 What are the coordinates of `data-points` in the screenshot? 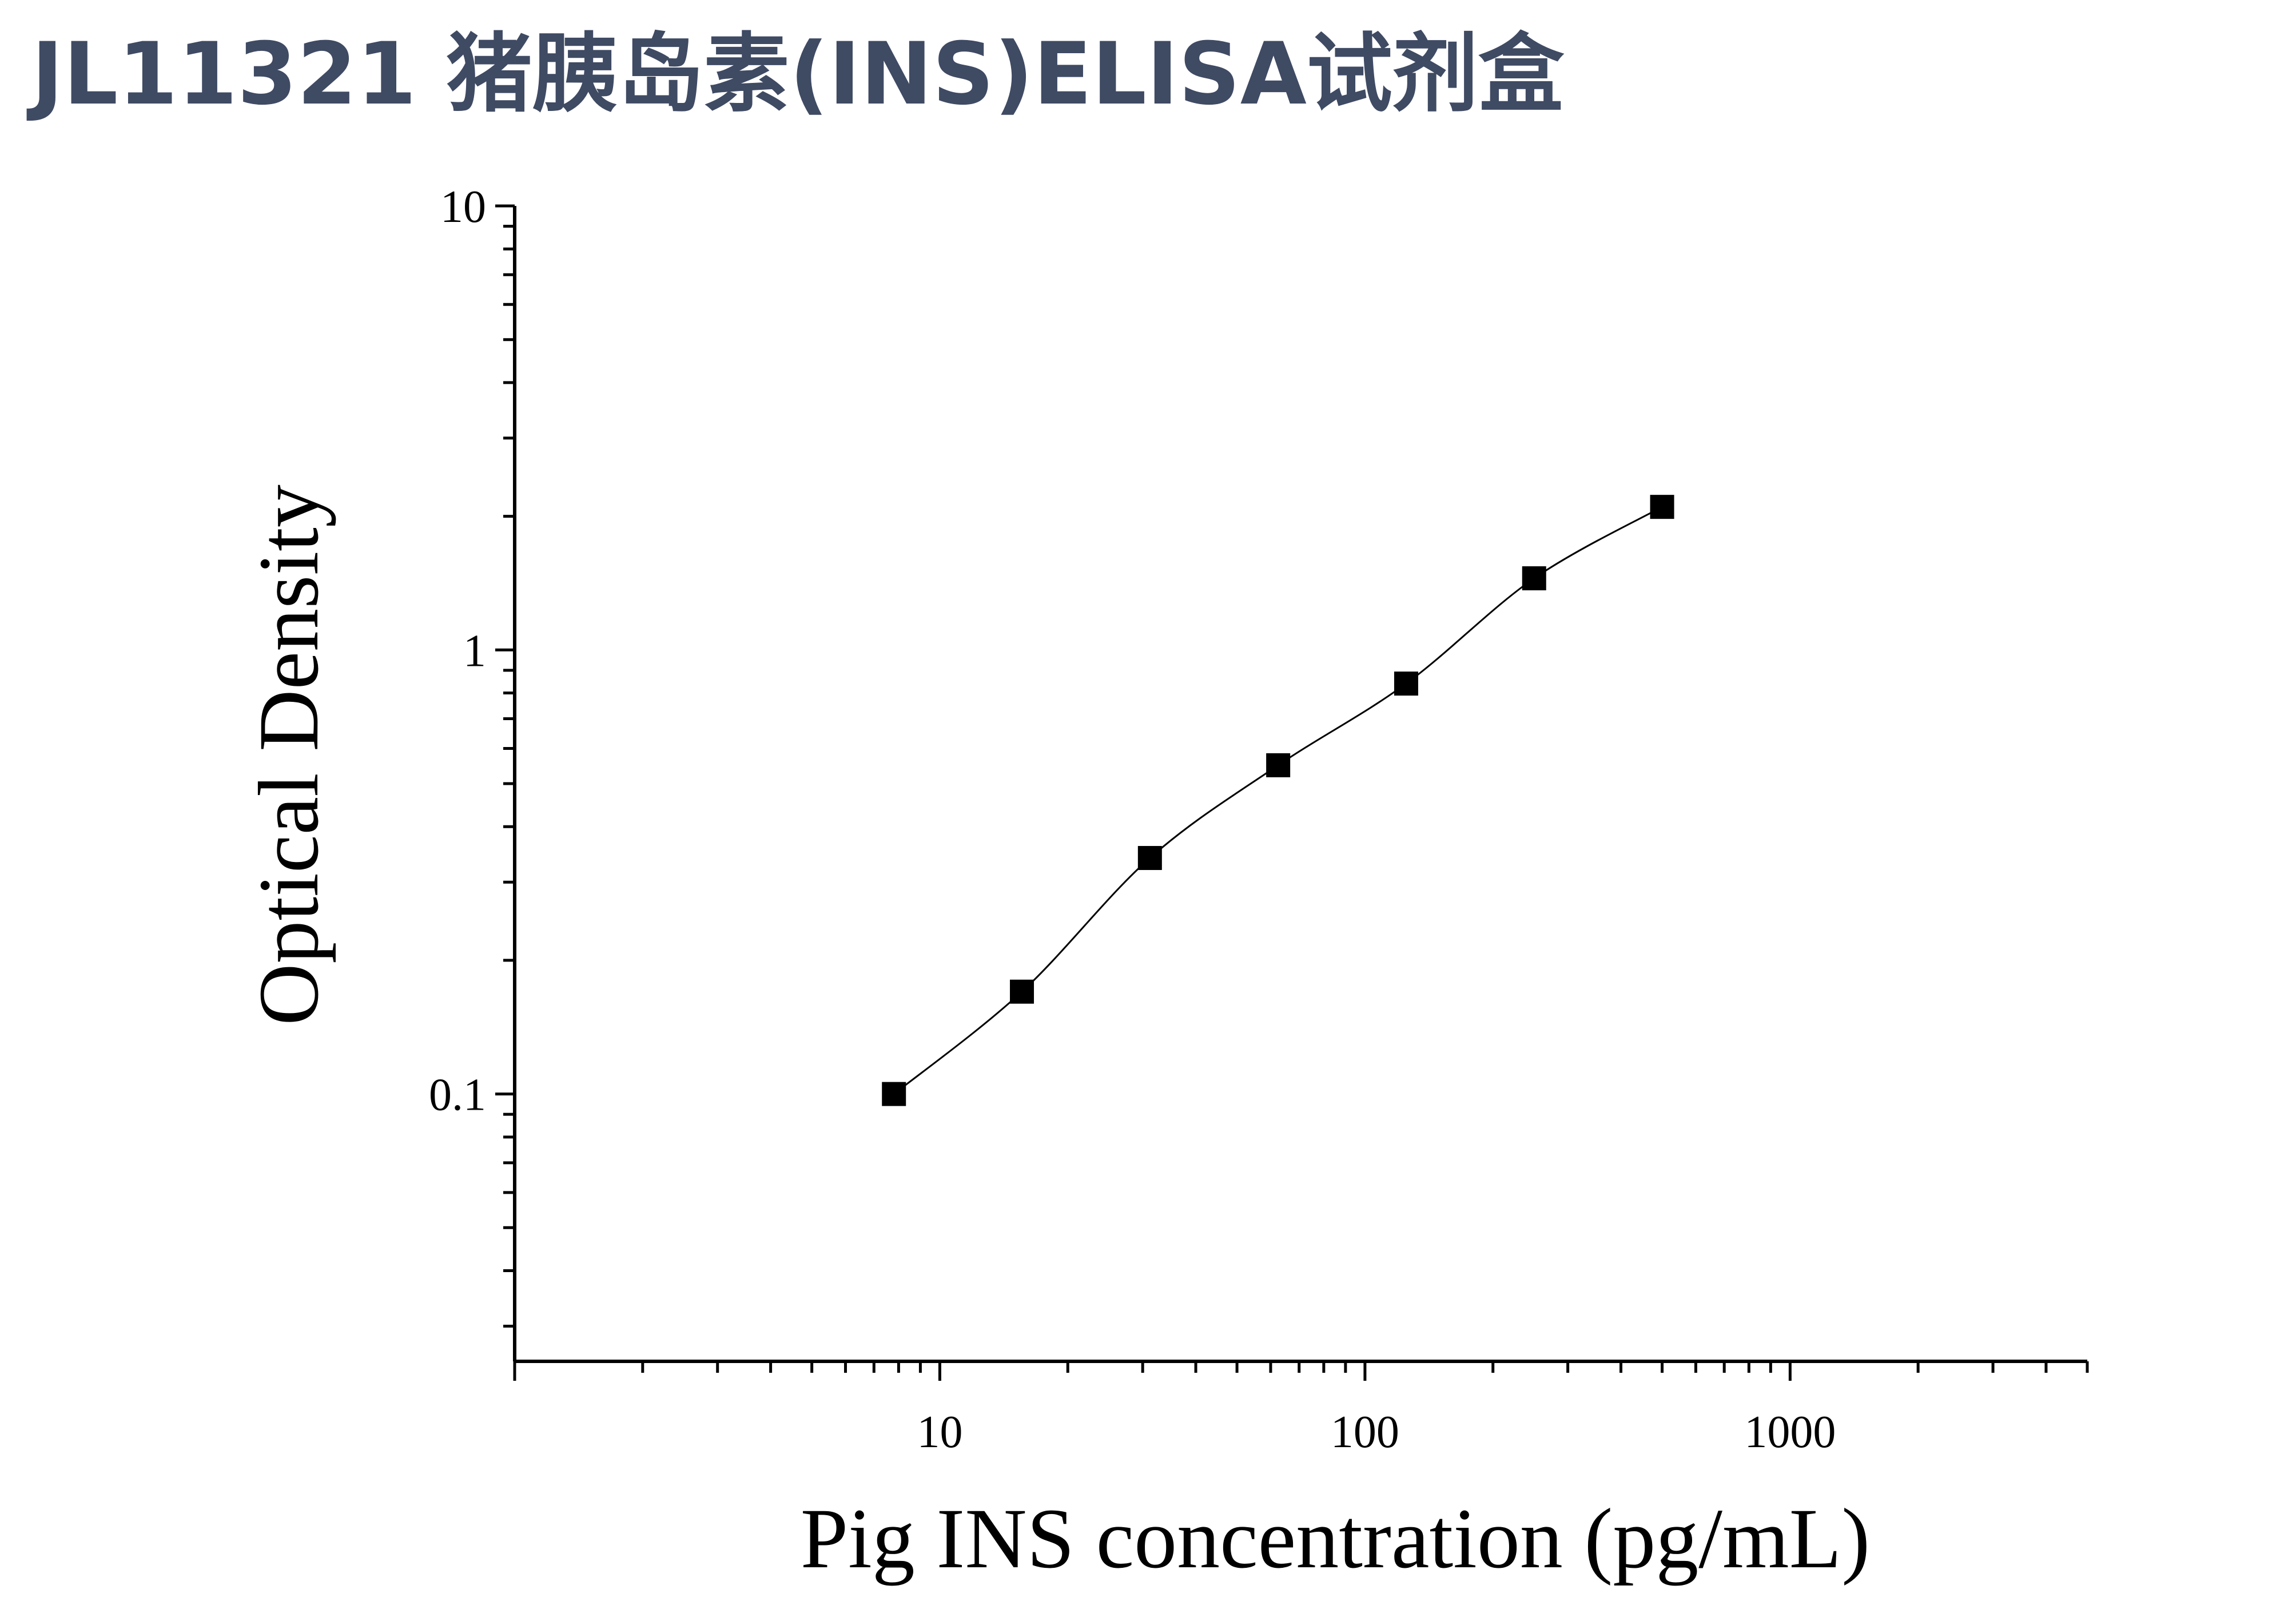 It's located at (1278, 800).